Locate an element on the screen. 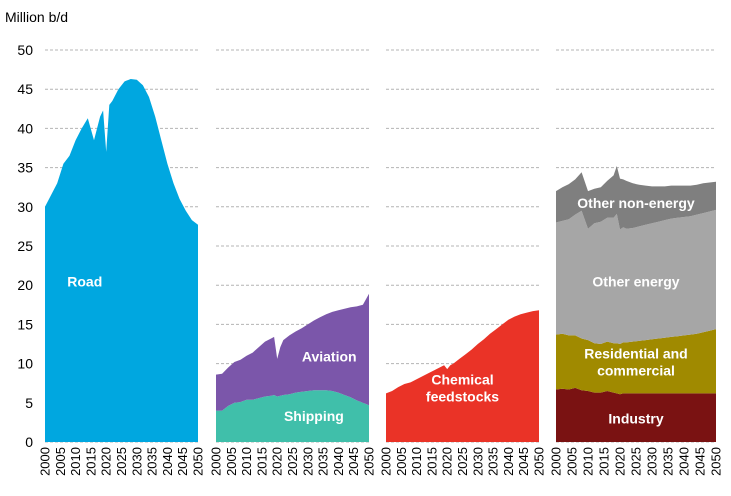  y-tick-label: 25 is located at coordinates (25, 246).